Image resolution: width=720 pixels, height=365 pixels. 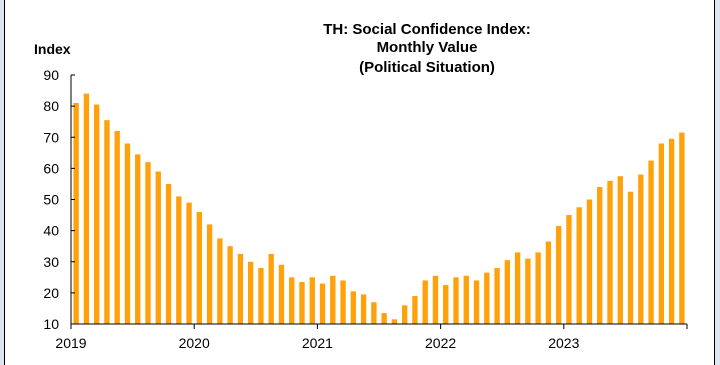 What do you see at coordinates (427, 29) in the screenshot?
I see `chart-title-line-1: TH: Social Confidence Index:` at bounding box center [427, 29].